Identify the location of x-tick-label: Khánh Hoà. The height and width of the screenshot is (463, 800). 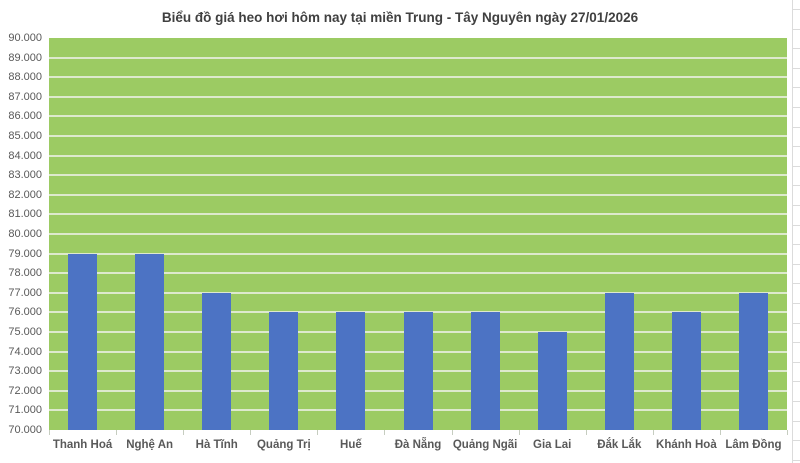
(686, 445).